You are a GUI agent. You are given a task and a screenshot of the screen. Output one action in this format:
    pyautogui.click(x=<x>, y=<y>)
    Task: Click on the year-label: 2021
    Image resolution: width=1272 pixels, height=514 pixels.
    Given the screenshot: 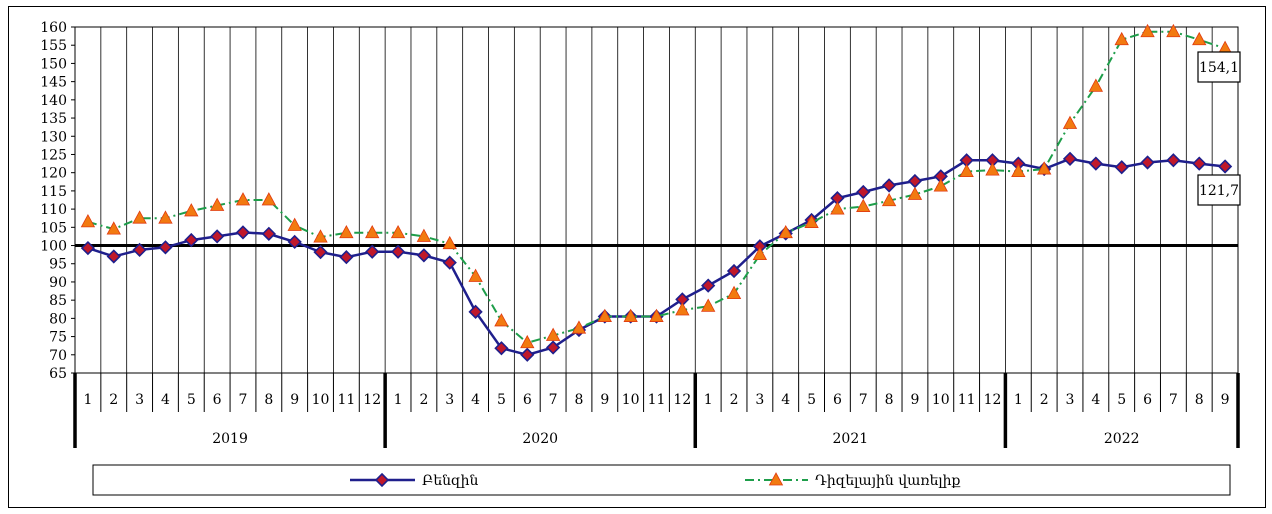 What is the action you would take?
    pyautogui.click(x=851, y=439)
    